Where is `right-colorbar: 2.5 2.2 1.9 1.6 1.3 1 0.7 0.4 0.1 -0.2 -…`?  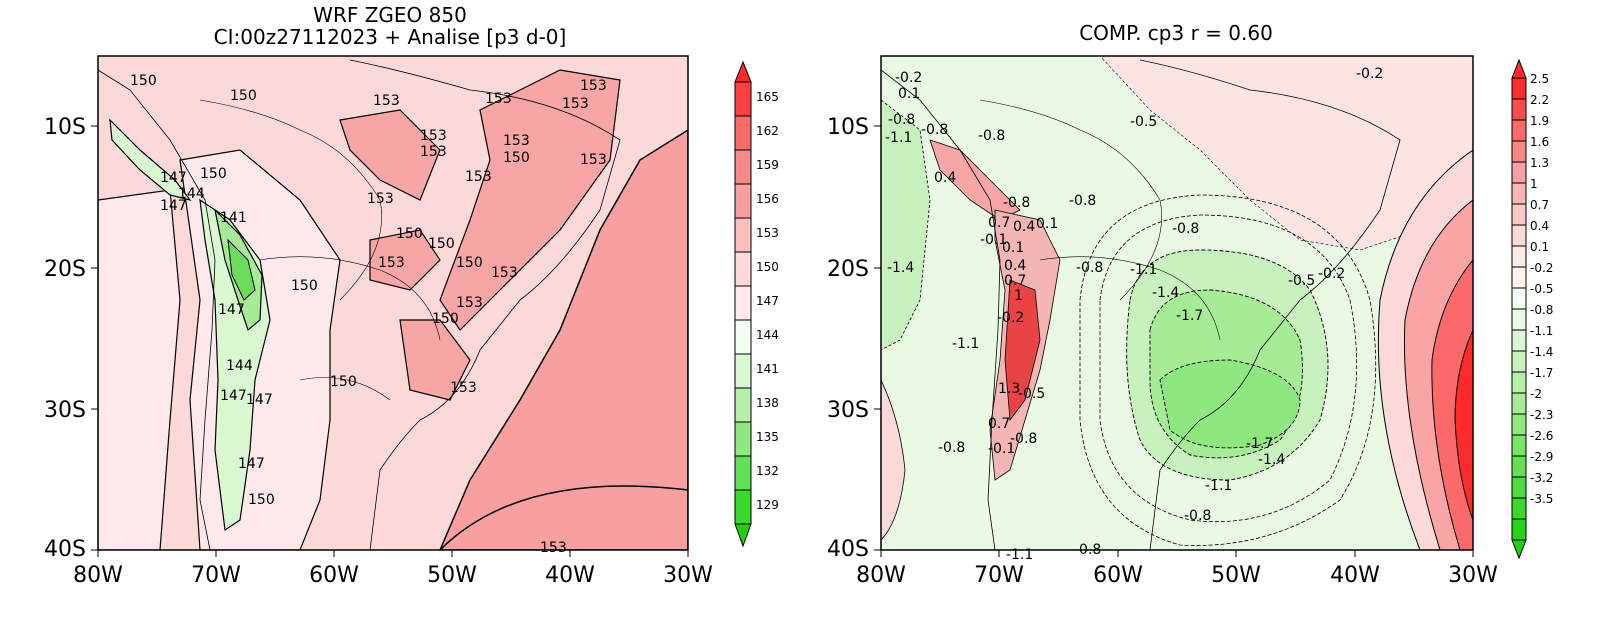 right-colorbar: 2.5 2.2 1.9 1.6 1.3 1 0.7 0.4 0.1 -0.2 -… is located at coordinates (1532, 309).